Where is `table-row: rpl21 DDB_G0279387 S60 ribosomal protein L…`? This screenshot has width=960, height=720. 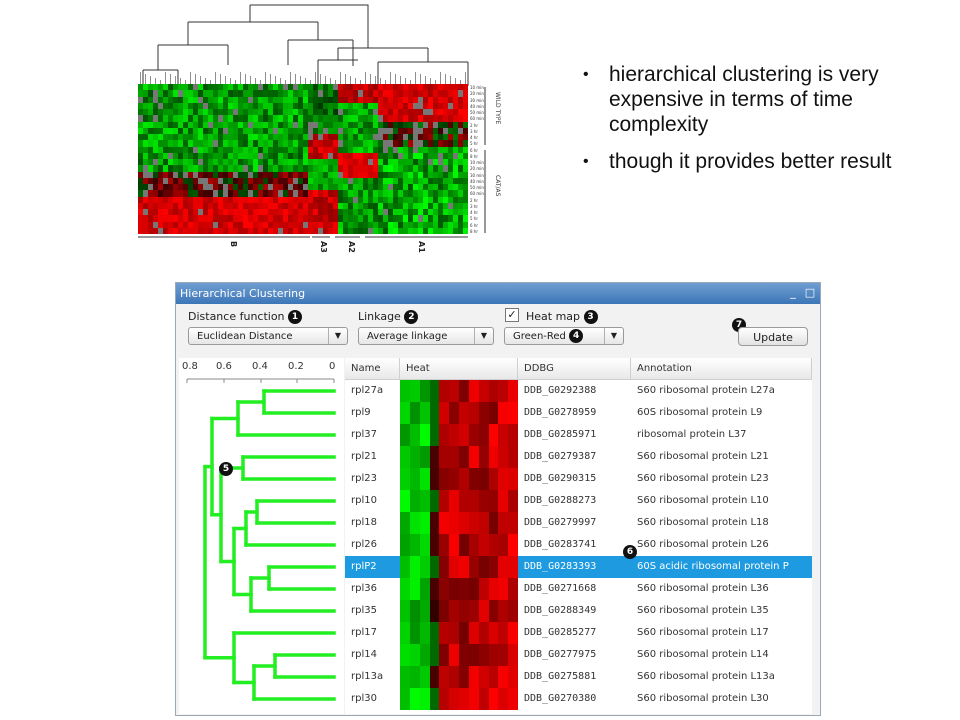
table-row: rpl21 DDB_G0279387 S60 ribosomal protein L… is located at coordinates (578, 457).